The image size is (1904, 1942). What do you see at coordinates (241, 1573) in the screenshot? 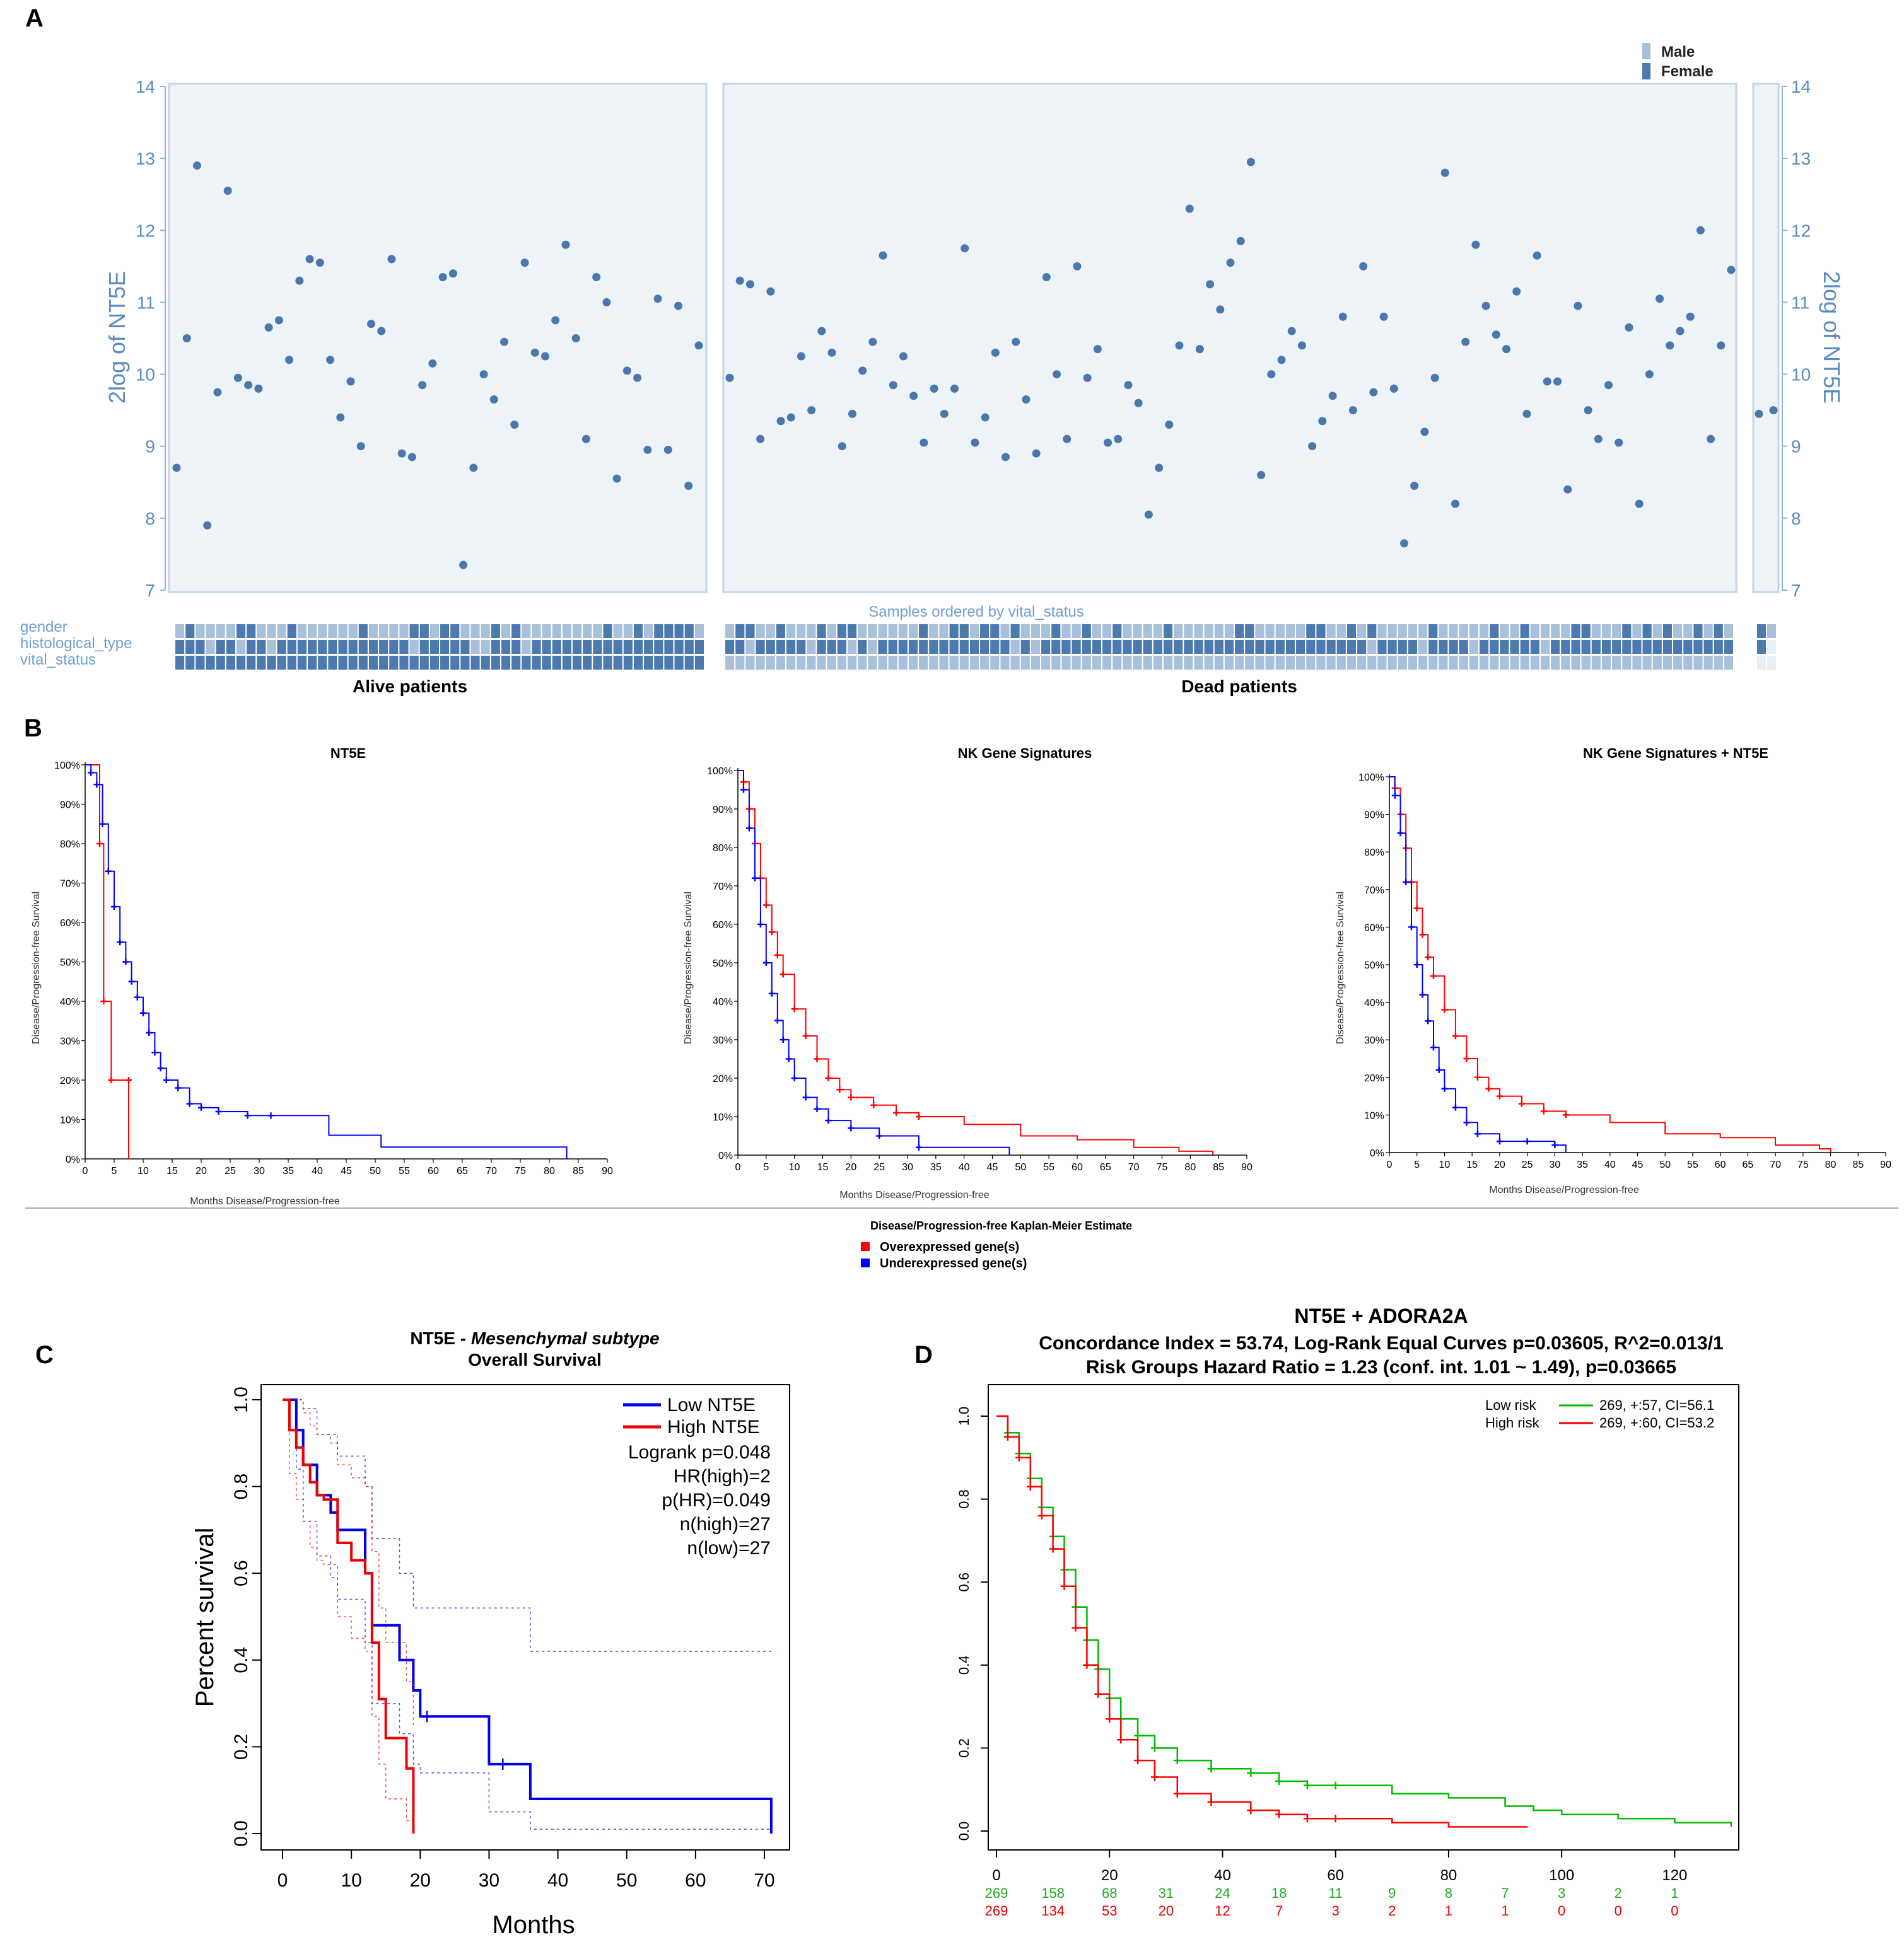
I see `y-tick-label: 0.6` at bounding box center [241, 1573].